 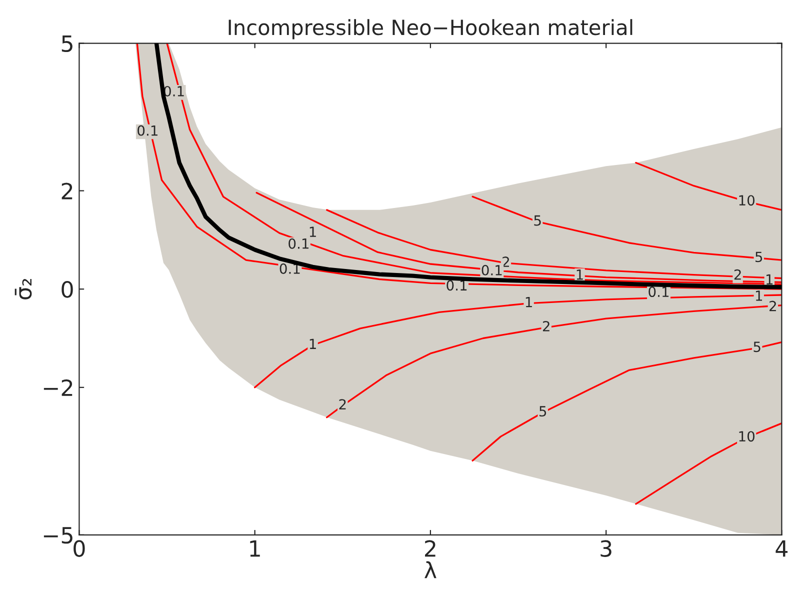 What do you see at coordinates (67, 191) in the screenshot?
I see `y-tick-label: 2` at bounding box center [67, 191].